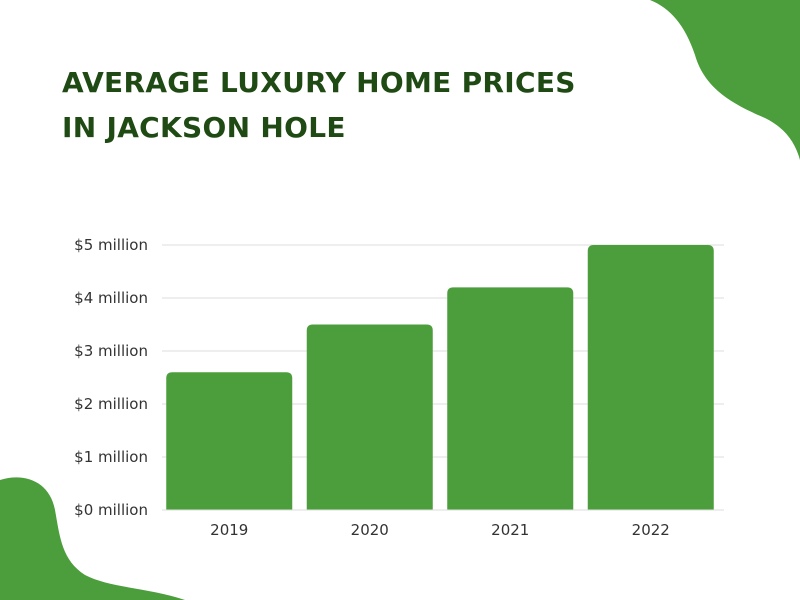 This screenshot has height=600, width=800. What do you see at coordinates (510, 398) in the screenshot?
I see `bar-2021` at bounding box center [510, 398].